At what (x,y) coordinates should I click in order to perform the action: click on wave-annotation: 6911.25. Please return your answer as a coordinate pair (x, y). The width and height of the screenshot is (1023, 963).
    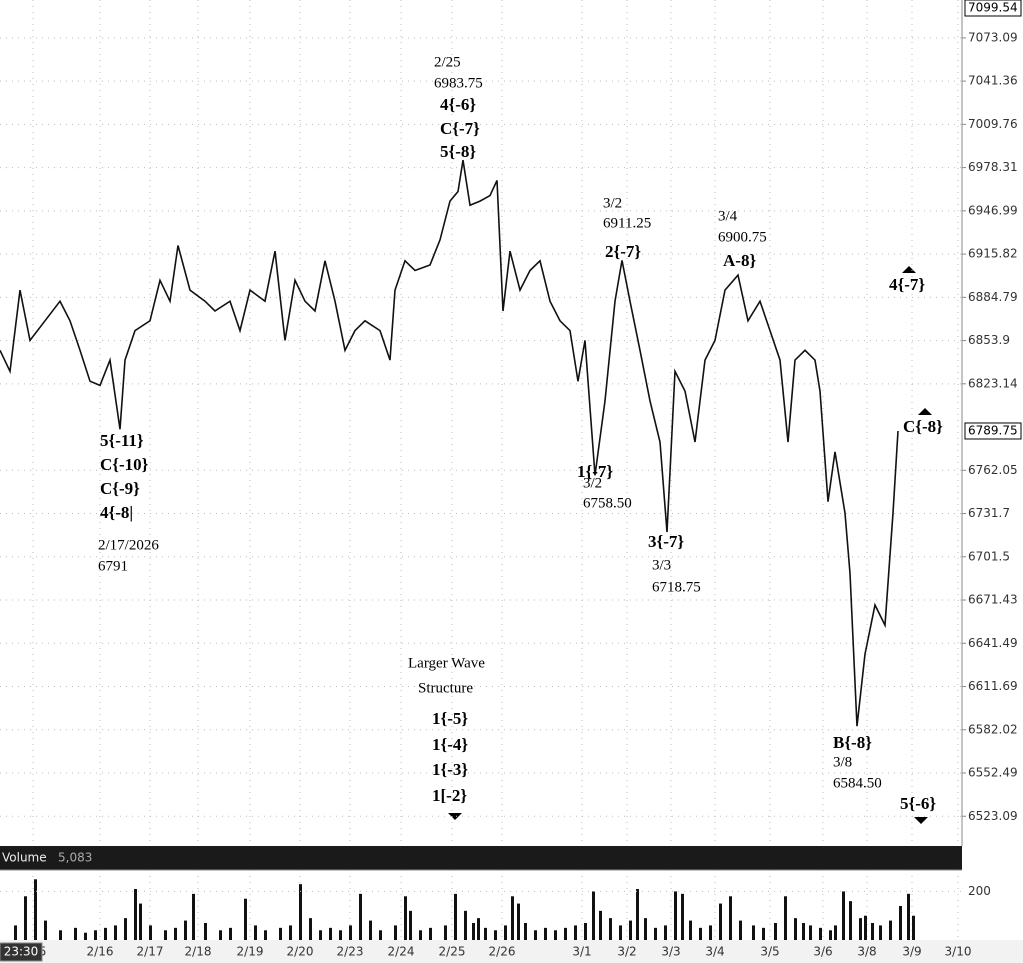
    Looking at the image, I should click on (627, 223).